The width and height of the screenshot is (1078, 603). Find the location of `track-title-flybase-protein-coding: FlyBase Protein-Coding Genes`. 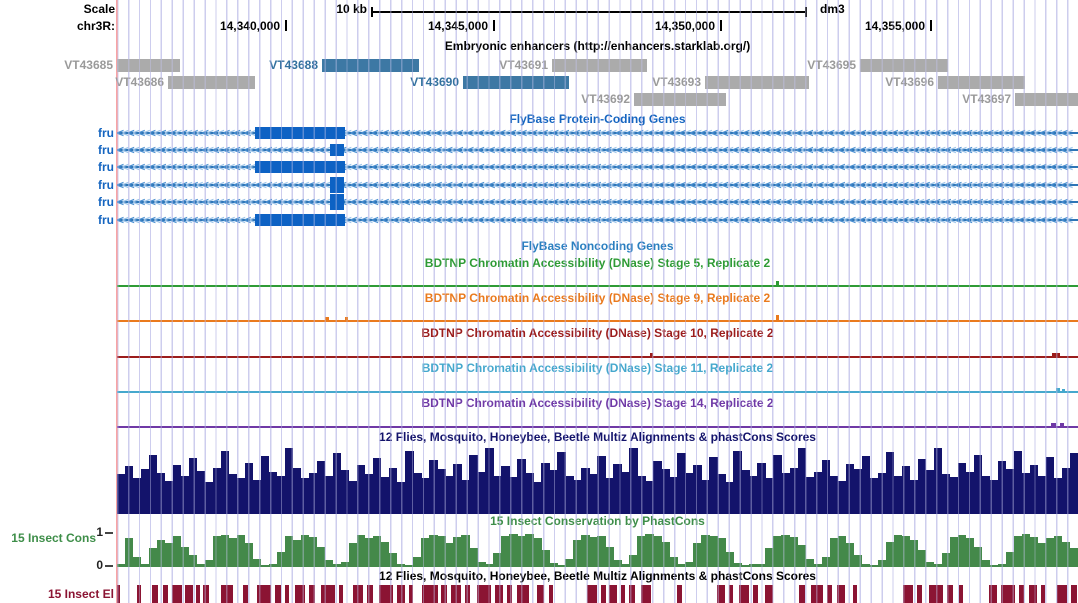

track-title-flybase-protein-coding: FlyBase Protein-Coding Genes is located at coordinates (597, 119).